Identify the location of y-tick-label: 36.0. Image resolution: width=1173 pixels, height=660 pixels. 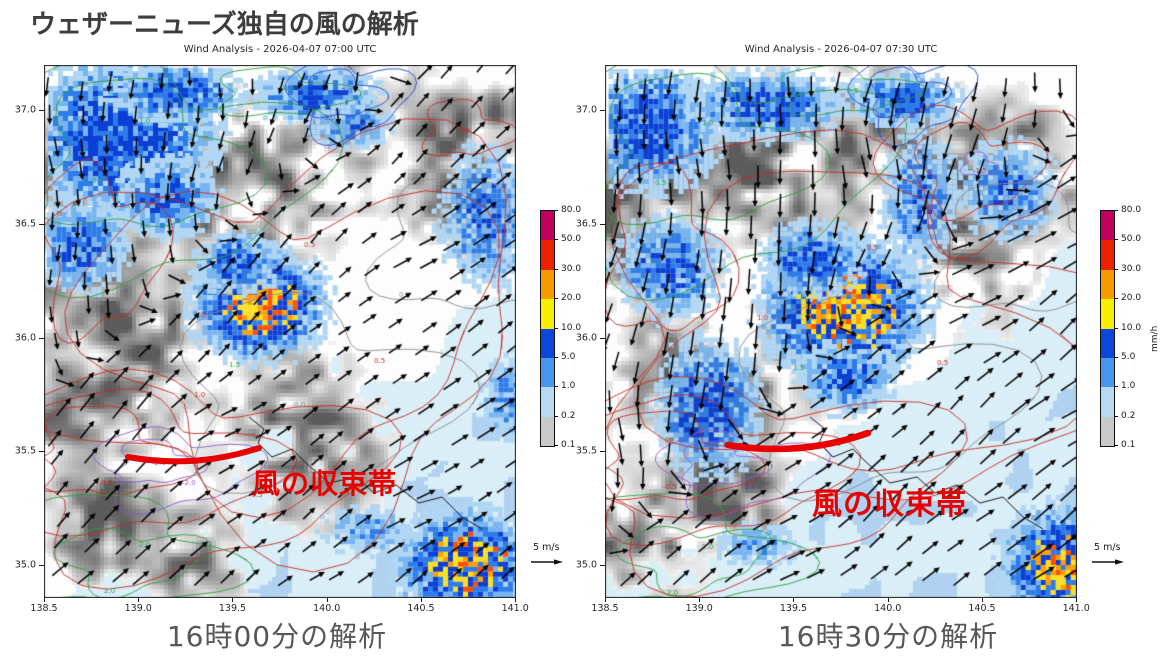
(25, 337).